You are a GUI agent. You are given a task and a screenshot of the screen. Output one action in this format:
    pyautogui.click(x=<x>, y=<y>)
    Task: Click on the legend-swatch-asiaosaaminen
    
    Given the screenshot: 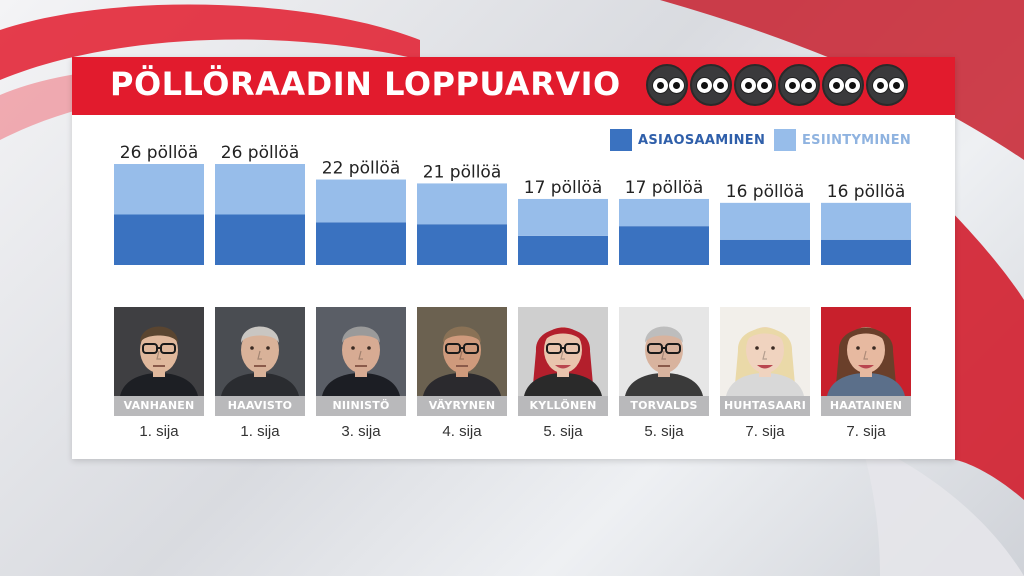 What is the action you would take?
    pyautogui.click(x=621, y=140)
    